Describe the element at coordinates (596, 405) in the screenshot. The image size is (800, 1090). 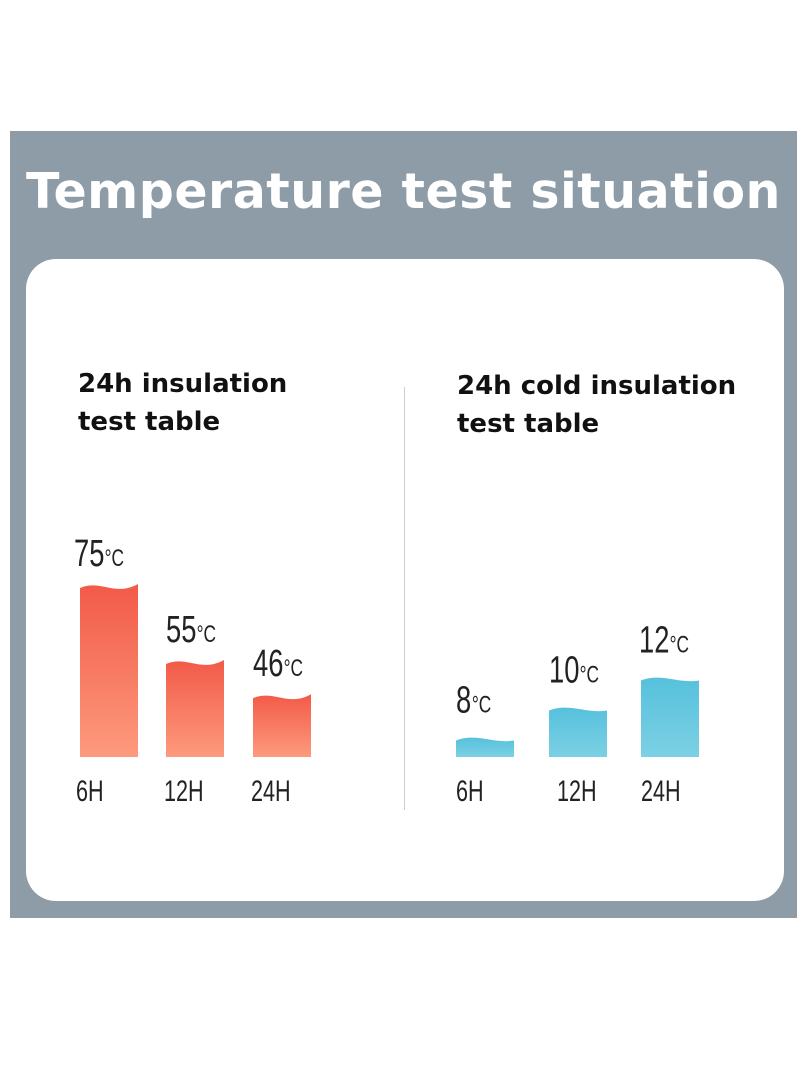
I see `cold-chart-title: 24h cold insulation test table` at that location.